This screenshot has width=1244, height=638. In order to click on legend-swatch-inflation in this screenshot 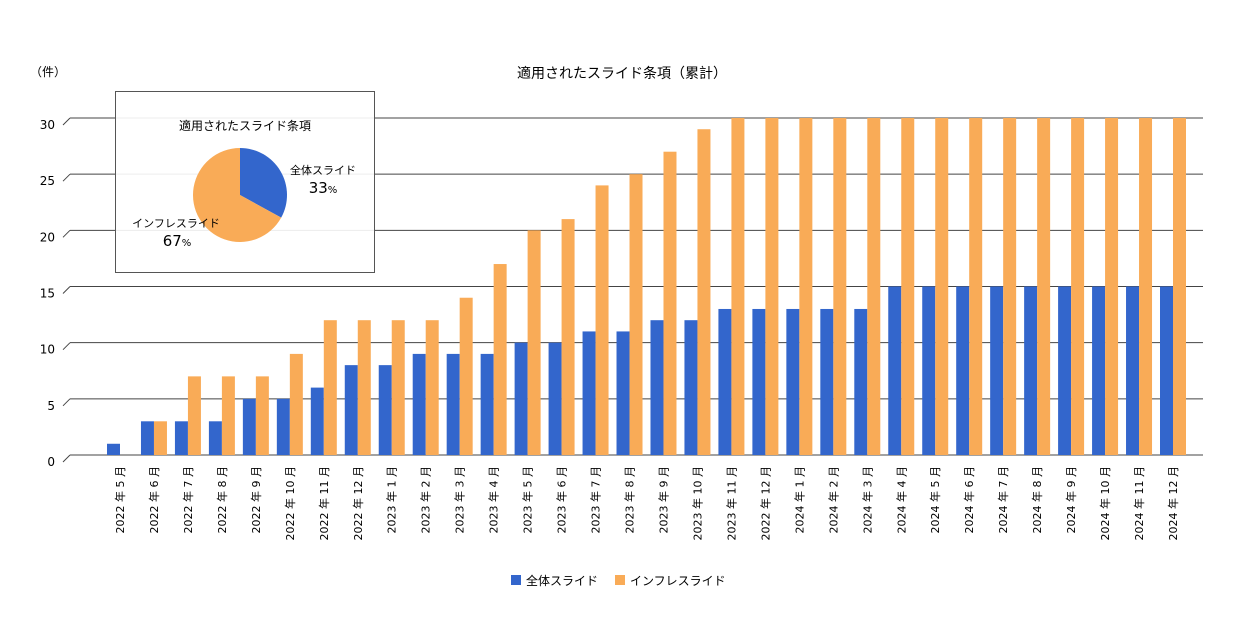, I will do `click(620, 580)`.